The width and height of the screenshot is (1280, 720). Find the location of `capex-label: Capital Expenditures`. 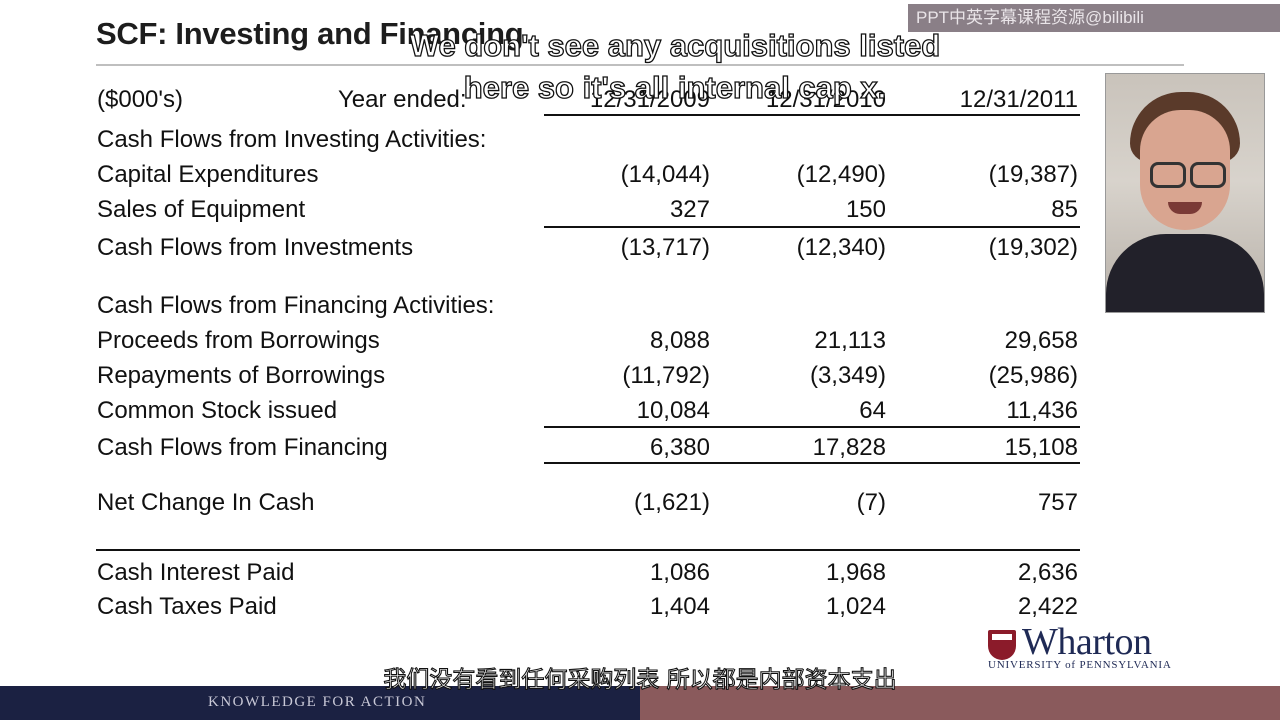

capex-label: Capital Expenditures is located at coordinates (208, 174).